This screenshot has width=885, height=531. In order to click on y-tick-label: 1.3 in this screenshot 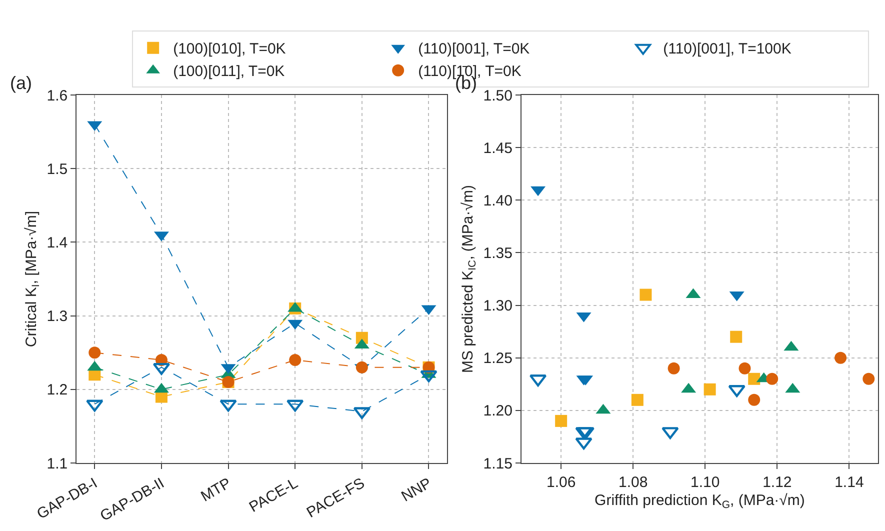, I will do `click(57, 317)`.